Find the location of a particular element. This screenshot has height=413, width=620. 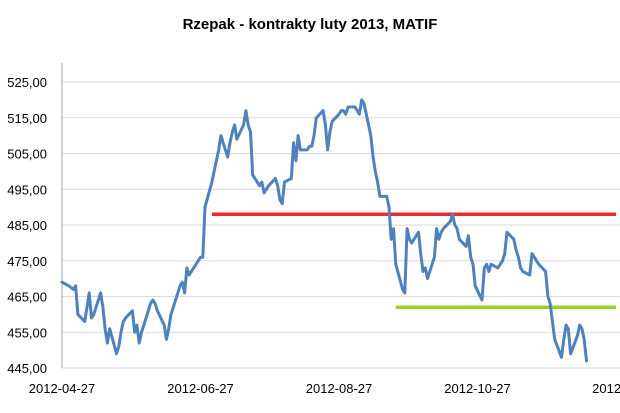

y-tick-label: 495,00 is located at coordinates (27, 189).